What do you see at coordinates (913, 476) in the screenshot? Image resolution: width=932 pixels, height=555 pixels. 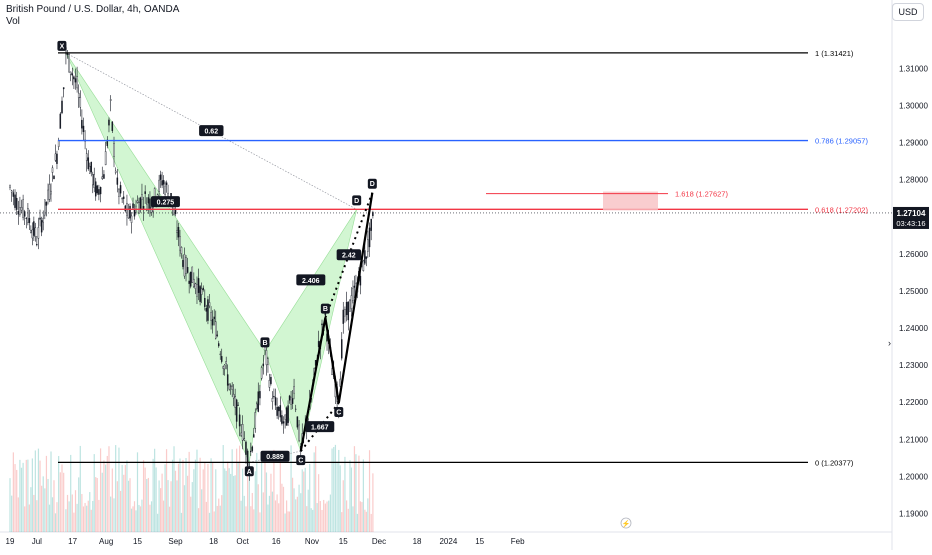 I see `y-tick-label: 1.20000` at bounding box center [913, 476].